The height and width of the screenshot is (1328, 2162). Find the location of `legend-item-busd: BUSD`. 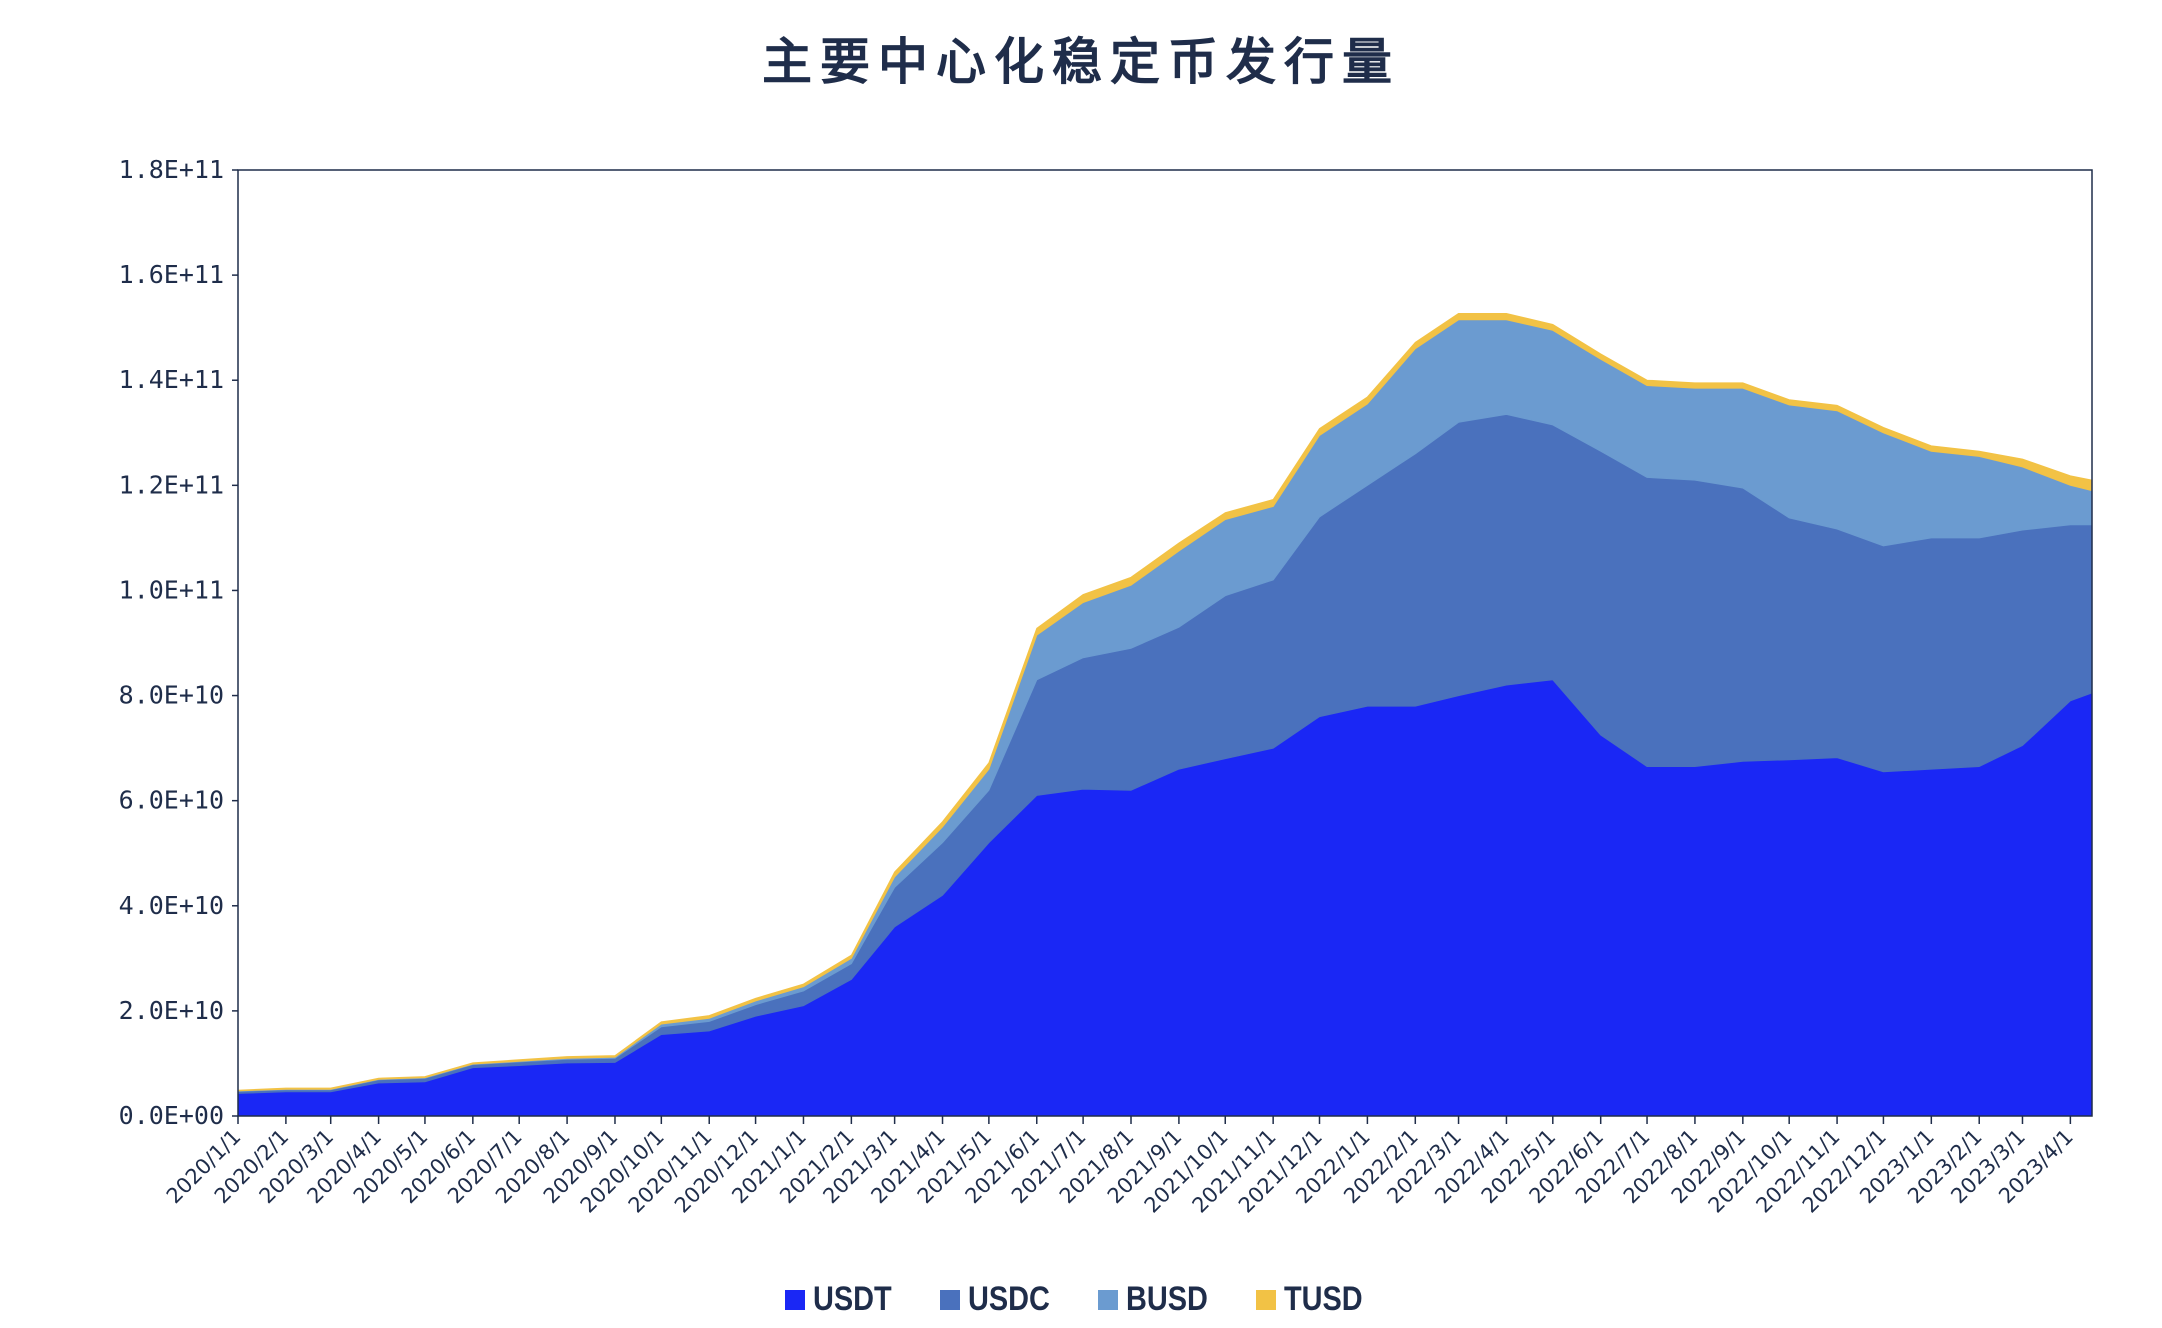

legend-item-busd: BUSD is located at coordinates (1160, 1299).